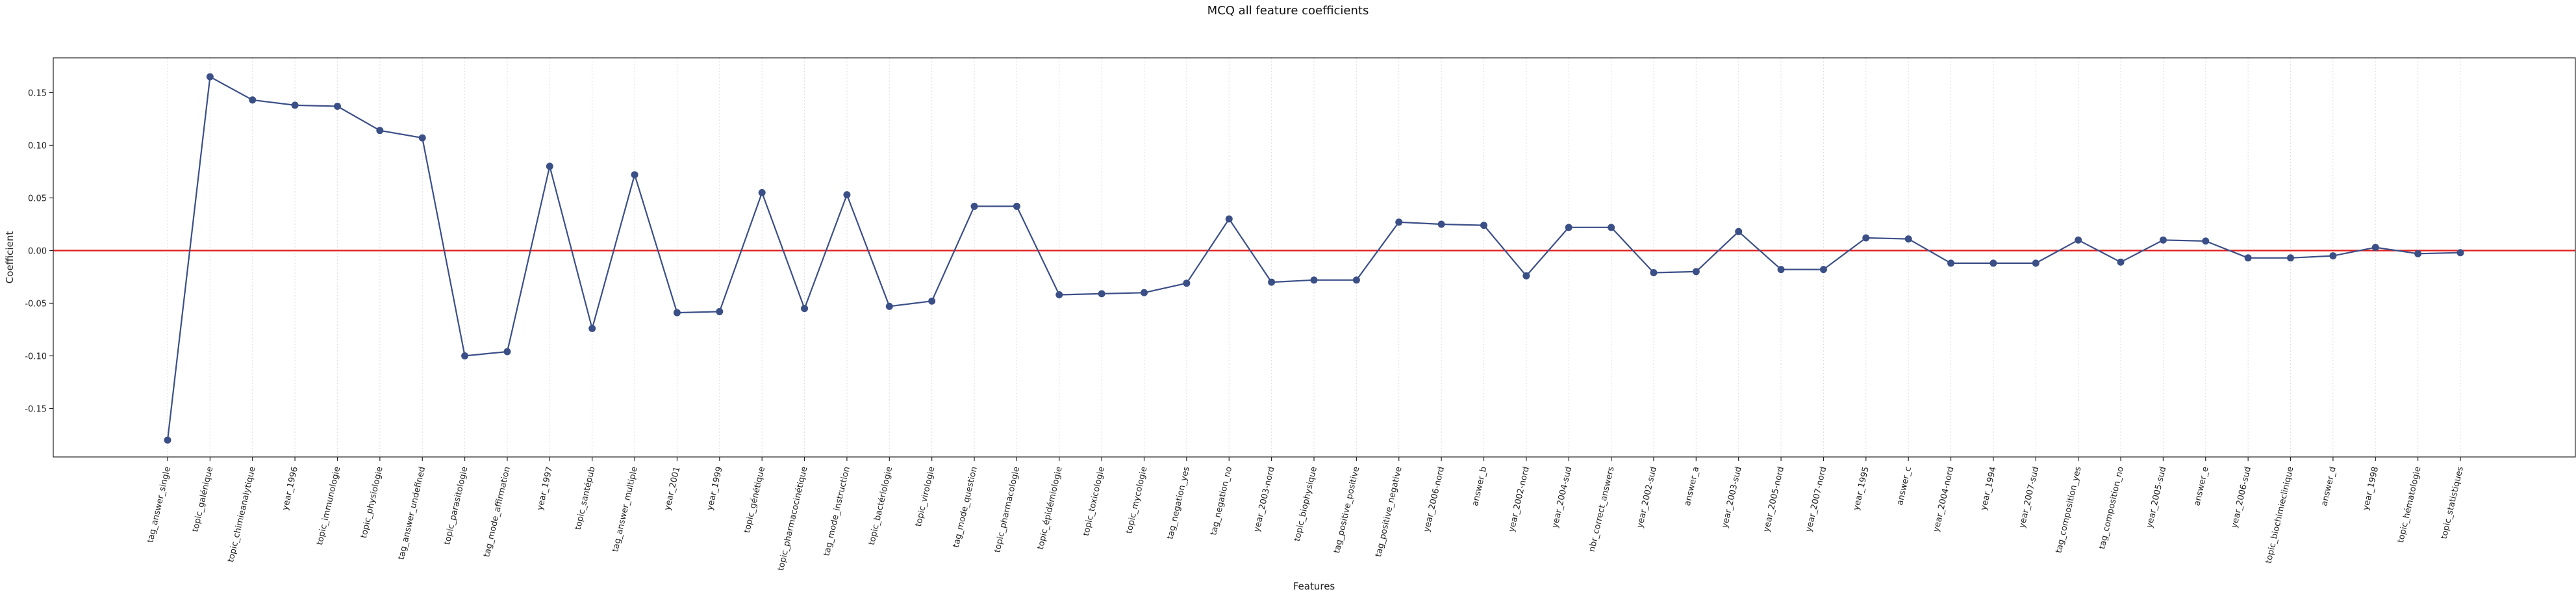 This screenshot has height=598, width=2576. What do you see at coordinates (37, 93) in the screenshot?
I see `y-tick-label: 0.15` at bounding box center [37, 93].